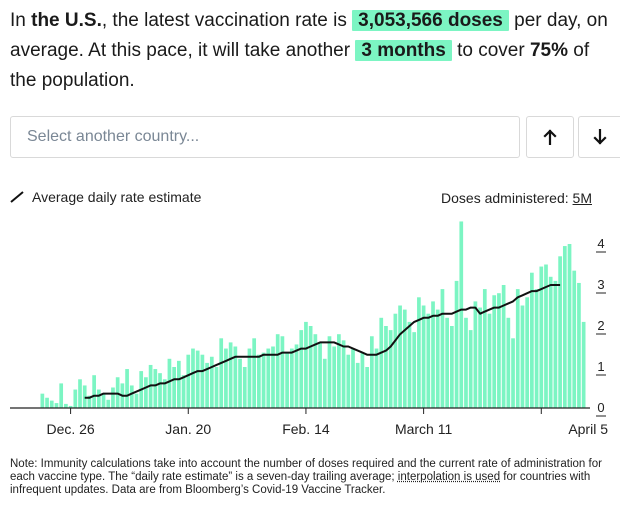 This screenshot has width=620, height=520. Describe the element at coordinates (449, 477) in the screenshot. I see `interpolation-link: interpolation is used` at that location.